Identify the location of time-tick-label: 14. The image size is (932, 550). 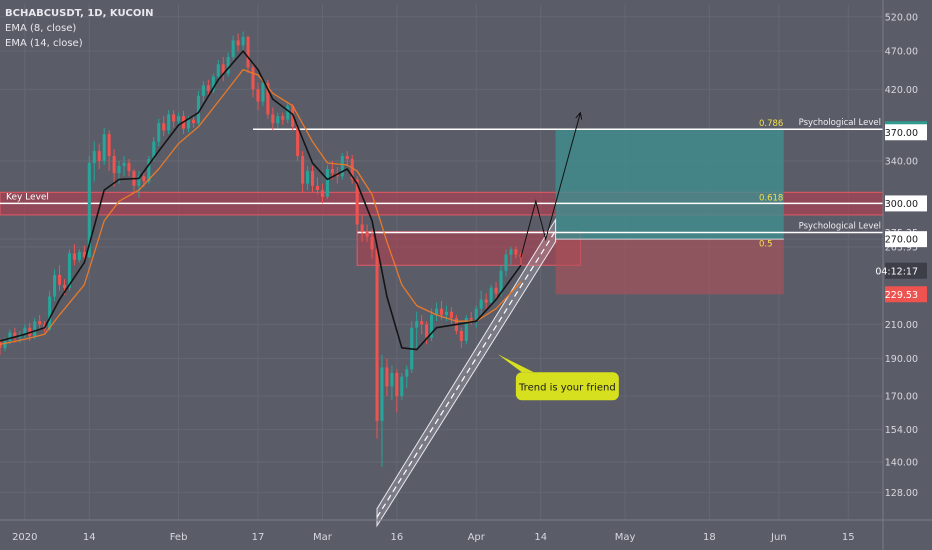
(540, 537).